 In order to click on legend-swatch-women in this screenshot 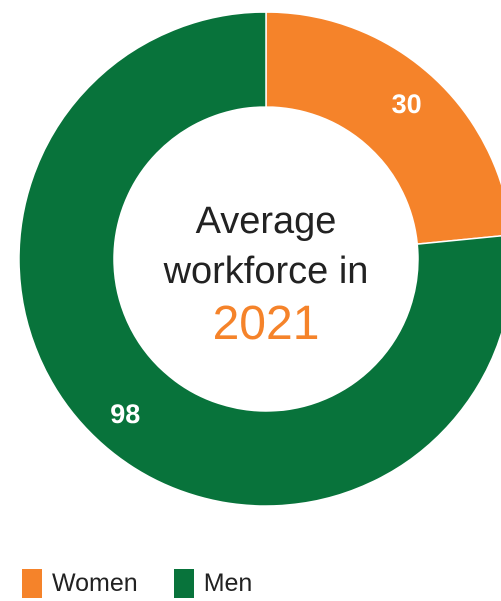, I will do `click(32, 583)`.